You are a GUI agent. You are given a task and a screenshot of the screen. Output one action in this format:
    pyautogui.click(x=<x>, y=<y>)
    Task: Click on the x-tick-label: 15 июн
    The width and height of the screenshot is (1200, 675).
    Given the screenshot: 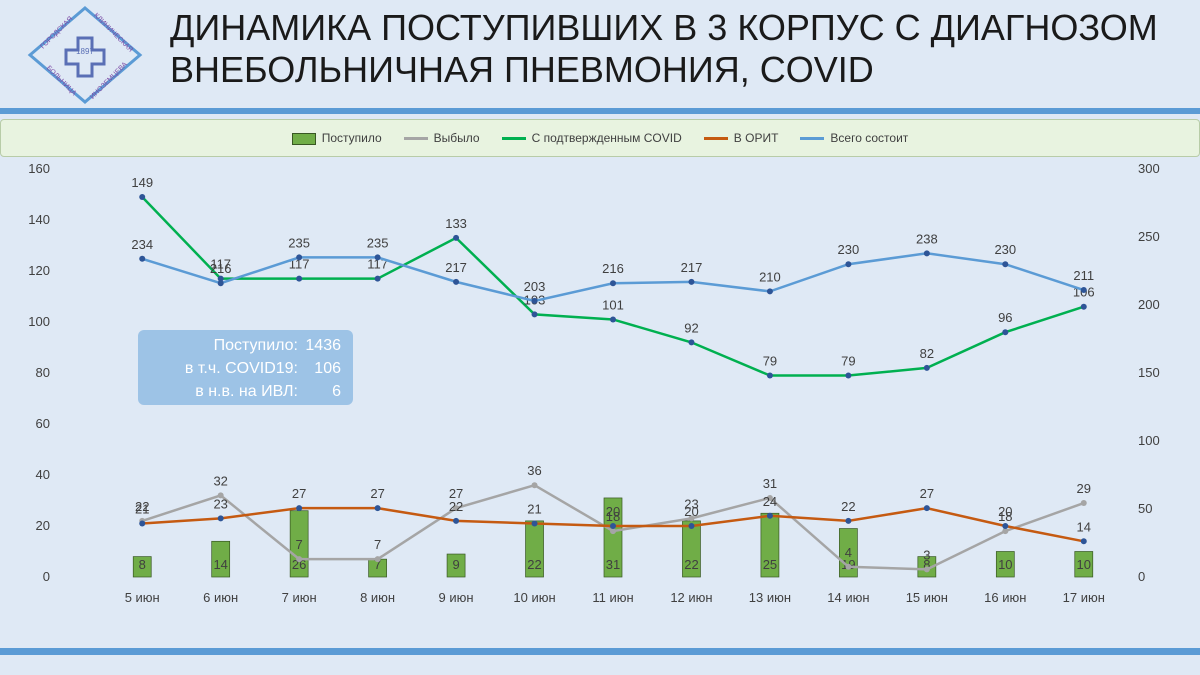 What is the action you would take?
    pyautogui.click(x=927, y=597)
    